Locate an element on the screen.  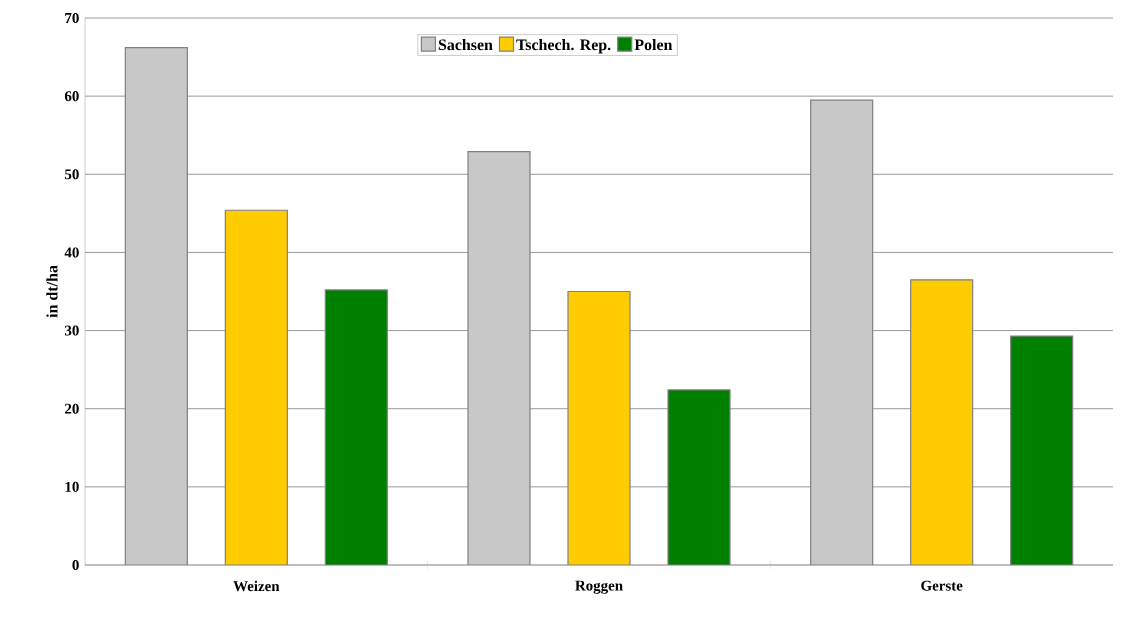
legend-label: Sachsen is located at coordinates (465, 44).